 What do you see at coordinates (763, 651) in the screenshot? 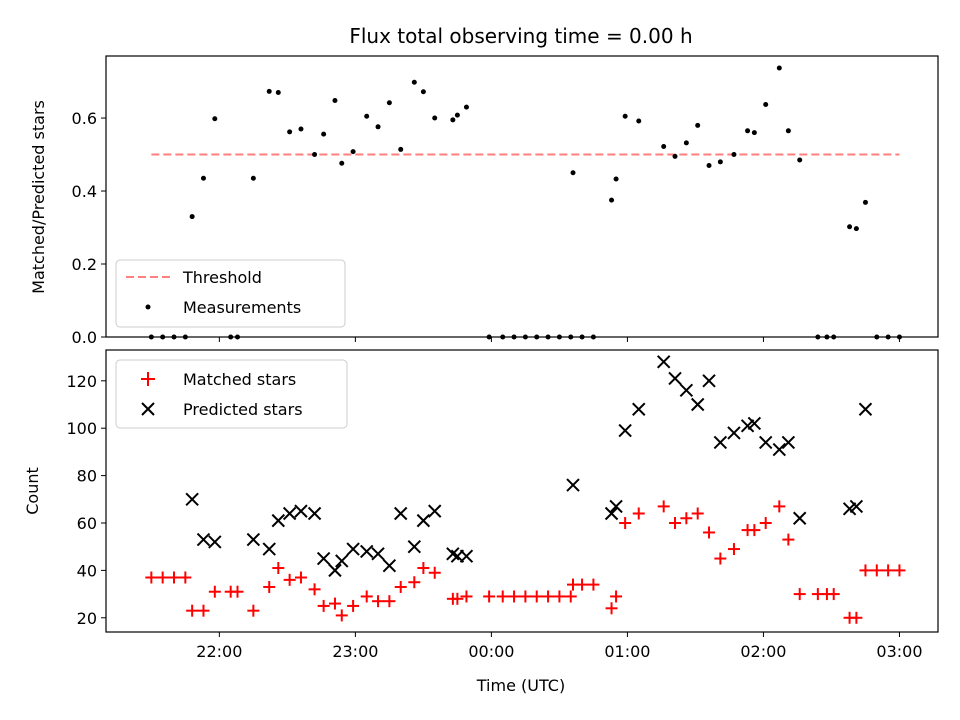
I see `bottom-x-tick-label: 02:00` at bounding box center [763, 651].